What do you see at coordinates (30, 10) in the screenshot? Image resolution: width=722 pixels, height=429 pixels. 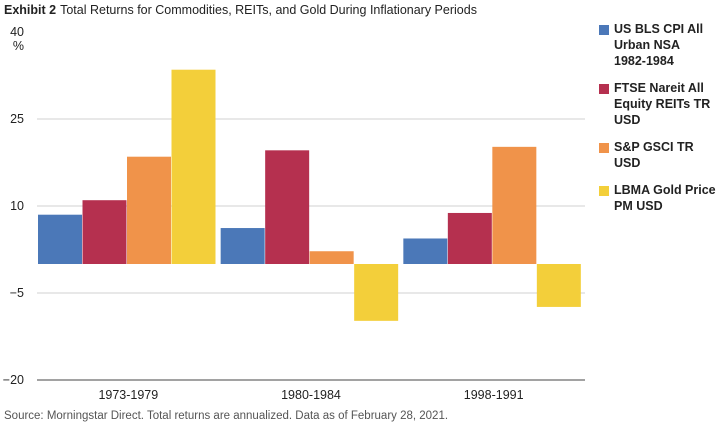 I see `exhibit-label: Exhibit 2` at bounding box center [30, 10].